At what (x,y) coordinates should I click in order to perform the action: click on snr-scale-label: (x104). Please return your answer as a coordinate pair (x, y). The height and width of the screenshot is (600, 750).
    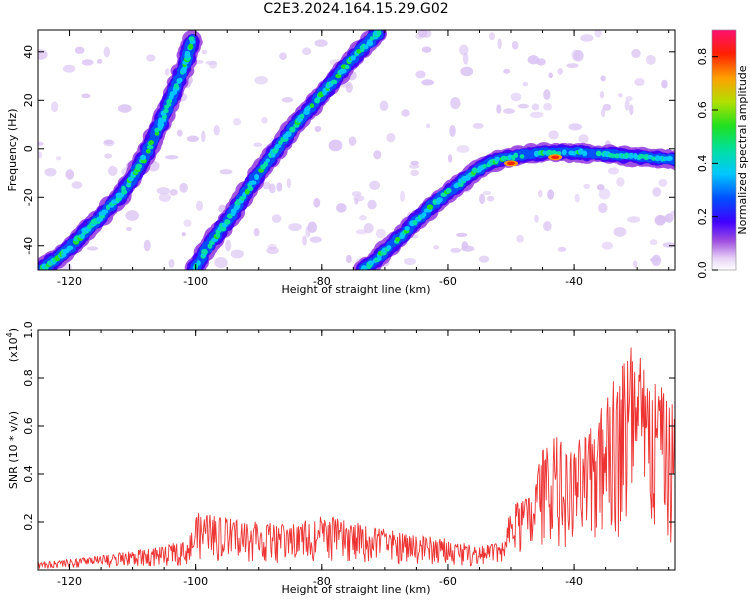
    Looking at the image, I should click on (12, 345).